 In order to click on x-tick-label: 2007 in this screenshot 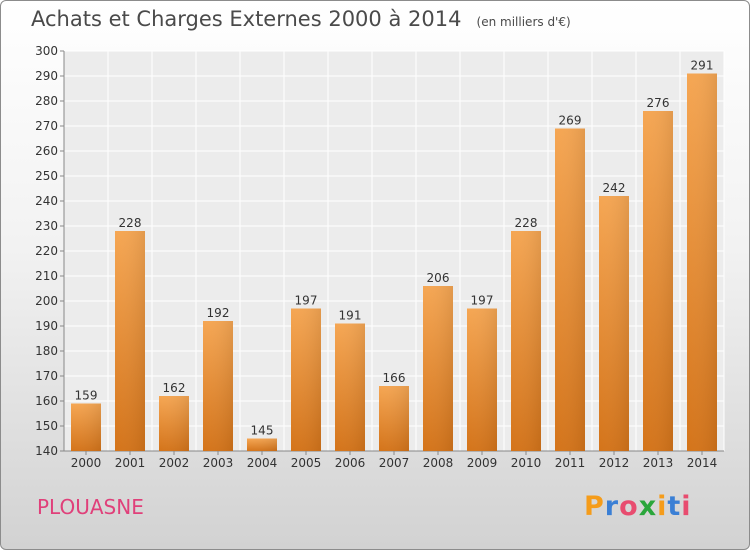, I will do `click(394, 463)`.